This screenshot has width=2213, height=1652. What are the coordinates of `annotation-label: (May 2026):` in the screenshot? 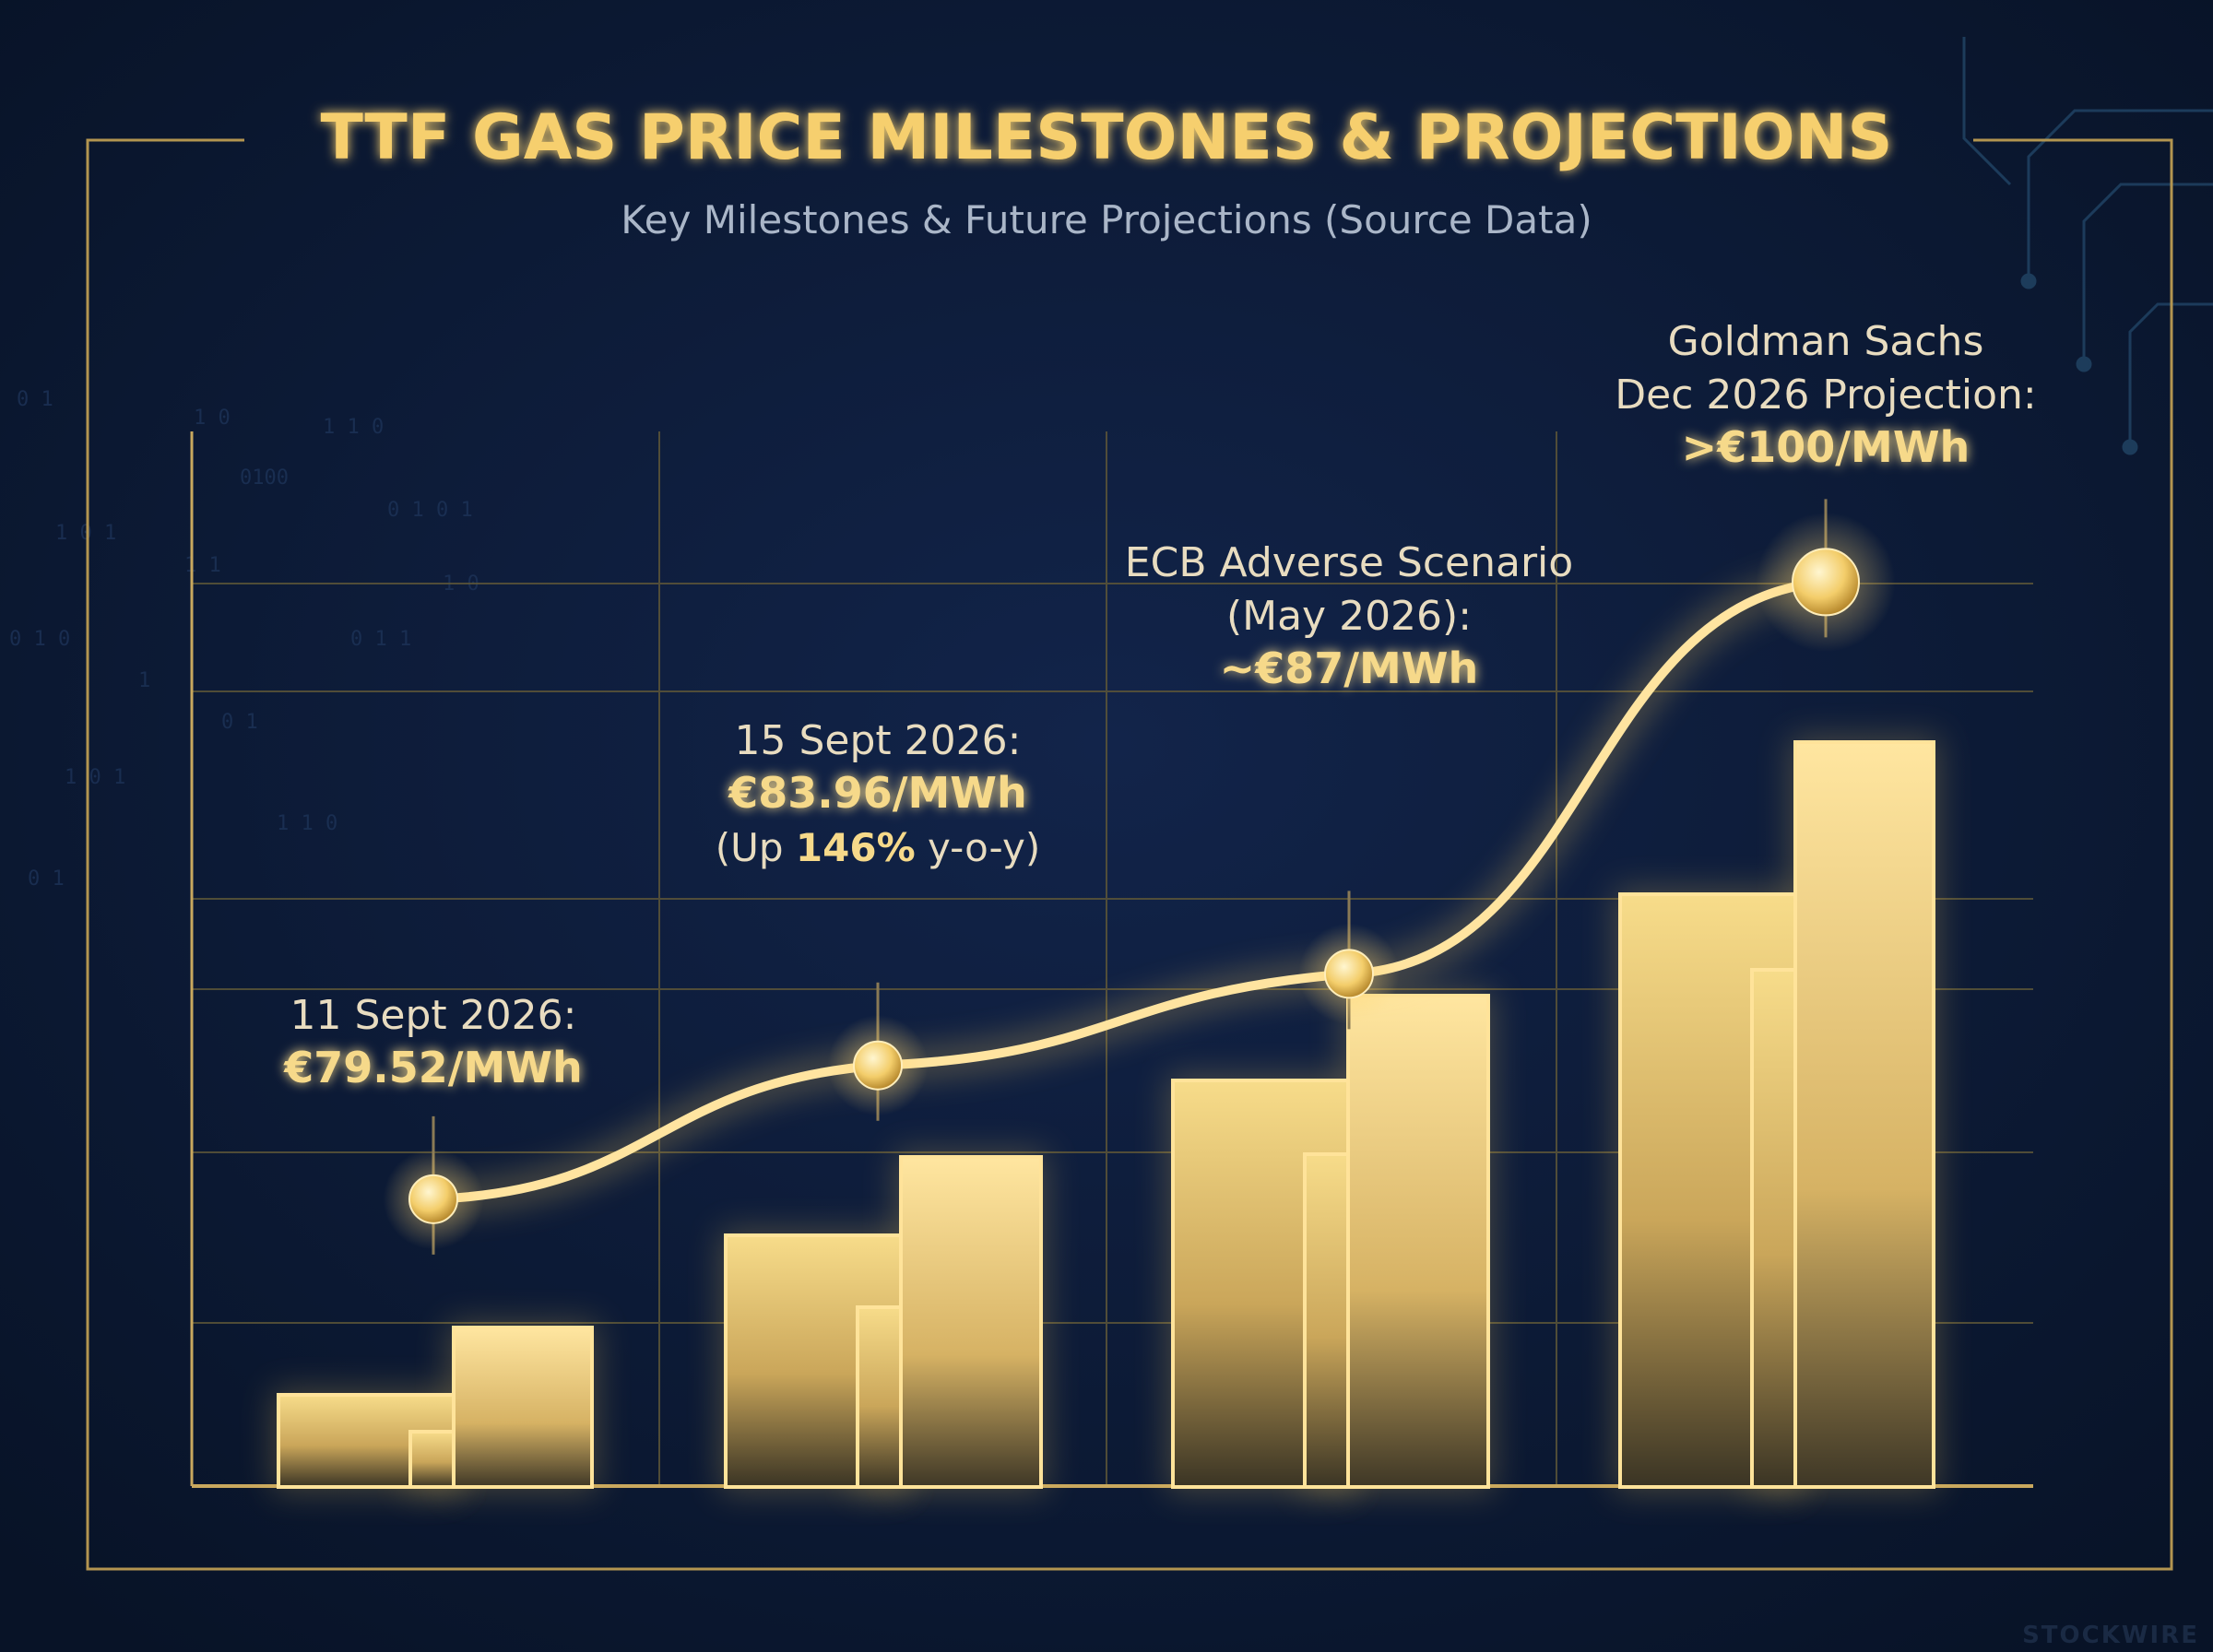 It's located at (1349, 616).